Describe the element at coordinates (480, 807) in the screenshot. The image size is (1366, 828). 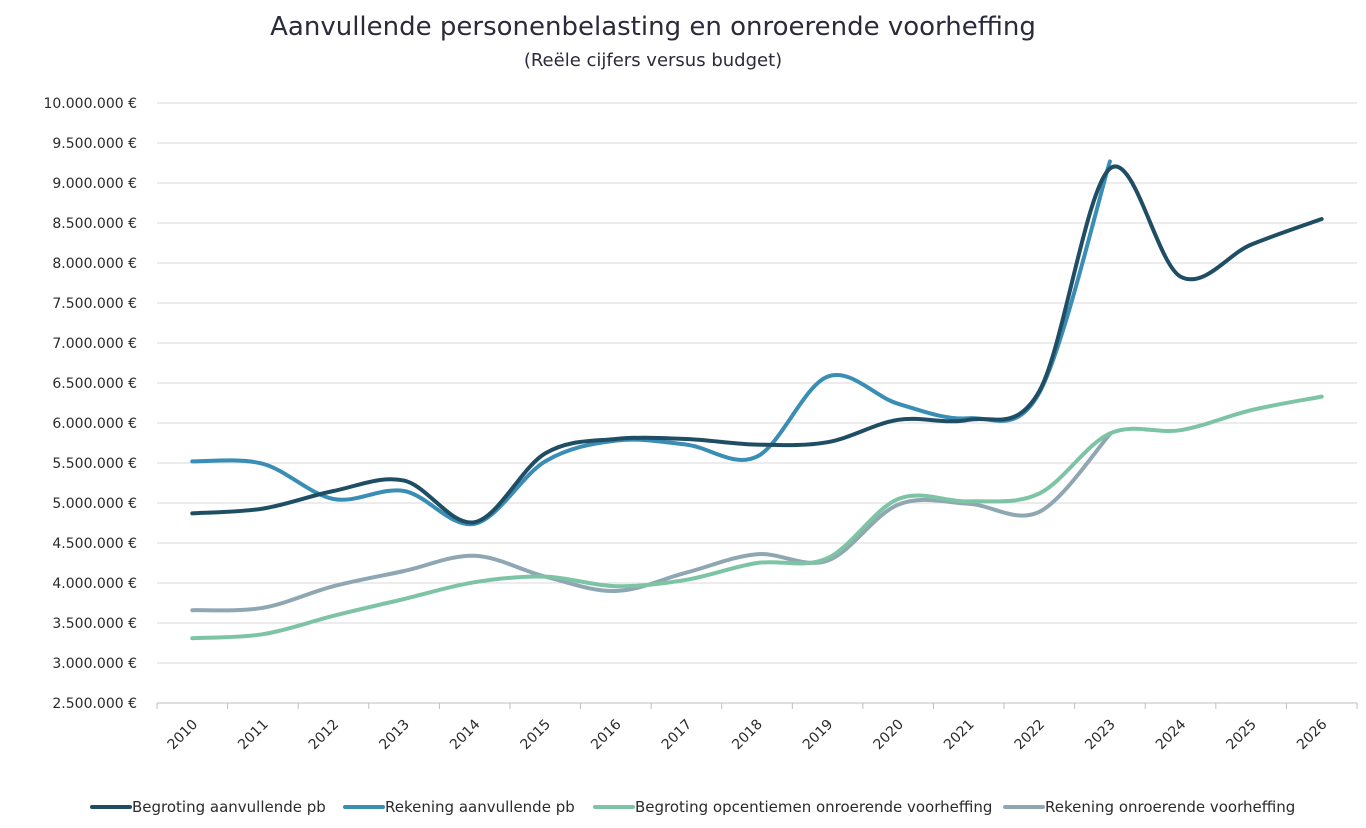
I see `legend-label: Rekening aanvullende pb` at that location.